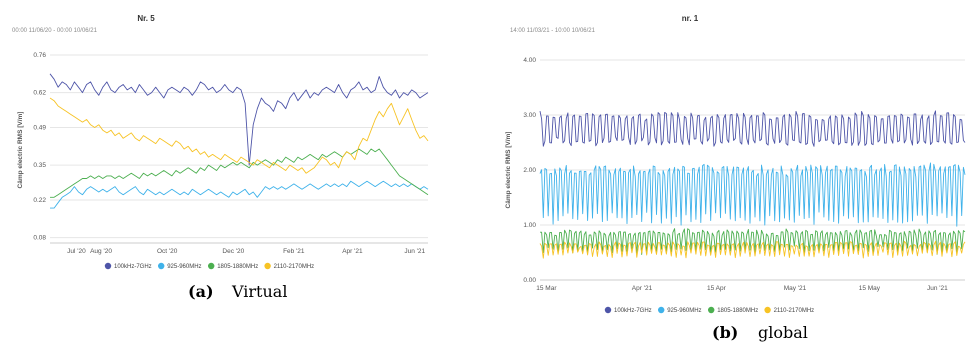  What do you see at coordinates (725, 332) in the screenshot?
I see `caption-b-label: (b)` at bounding box center [725, 332].